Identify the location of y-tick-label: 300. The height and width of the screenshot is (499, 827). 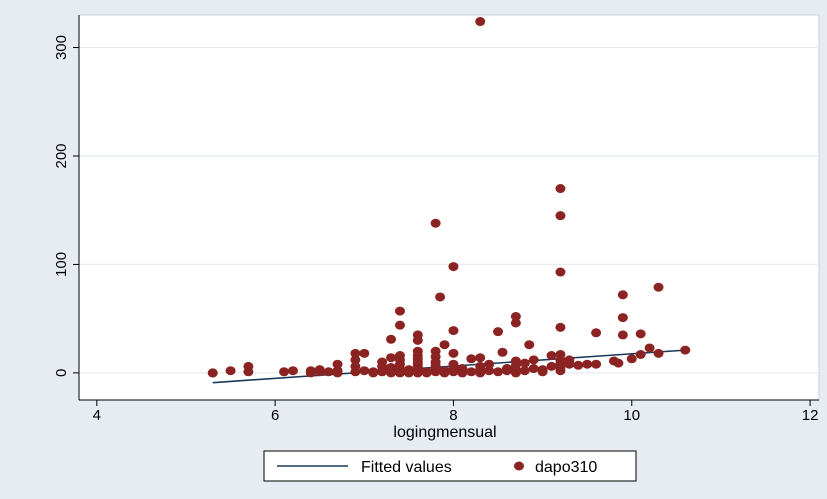
(61, 47).